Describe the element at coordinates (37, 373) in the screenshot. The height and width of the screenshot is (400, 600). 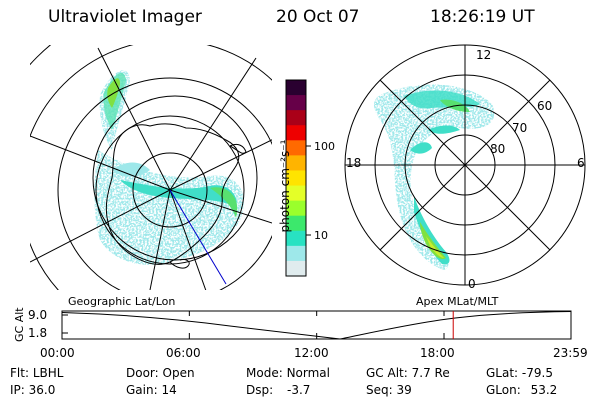
I see `filter-info: Flt: LBHL` at that location.